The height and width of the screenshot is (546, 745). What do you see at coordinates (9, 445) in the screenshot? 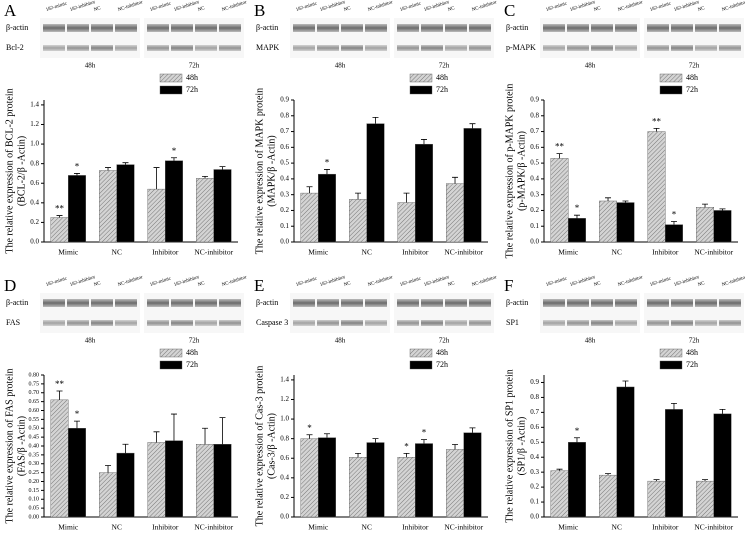
I see `y-axis-label: The relative expression of FAS protein` at bounding box center [9, 445].